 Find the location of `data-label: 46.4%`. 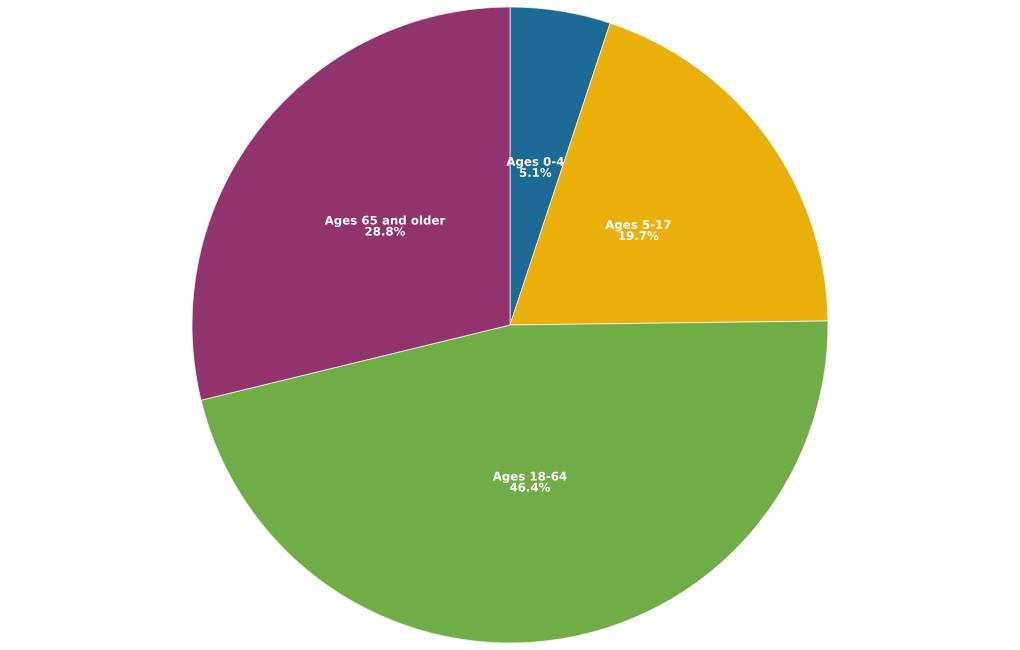

data-label: 46.4% is located at coordinates (530, 487).